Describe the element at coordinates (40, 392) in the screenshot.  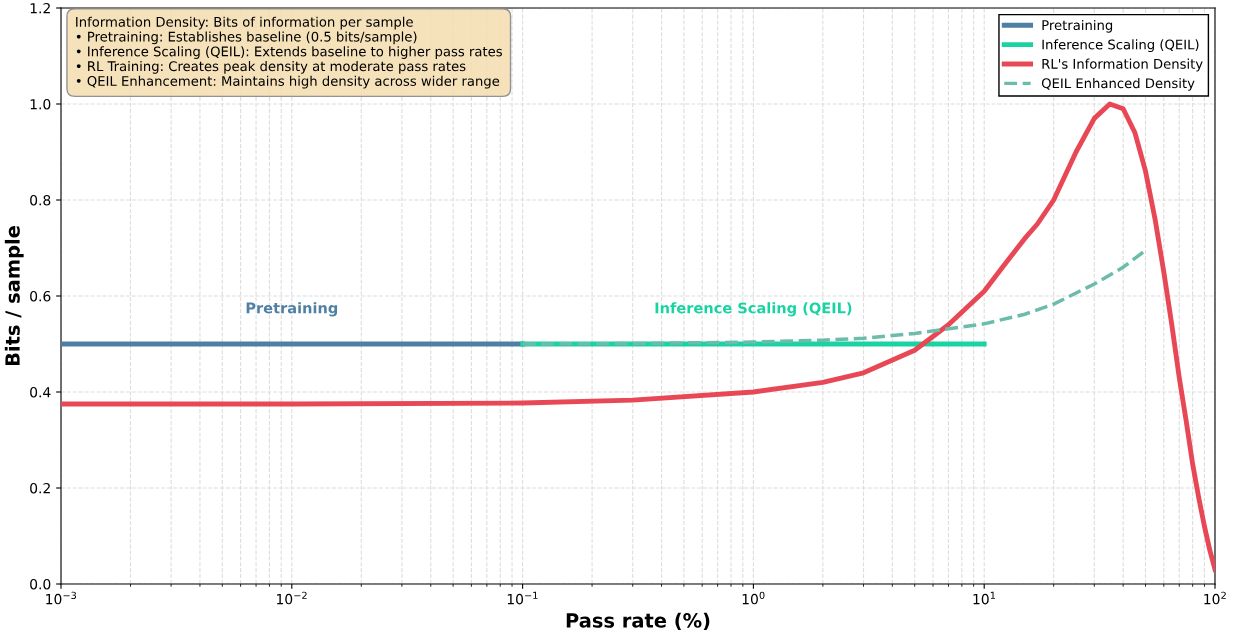
I see `y-tick-label: 0.4` at that location.